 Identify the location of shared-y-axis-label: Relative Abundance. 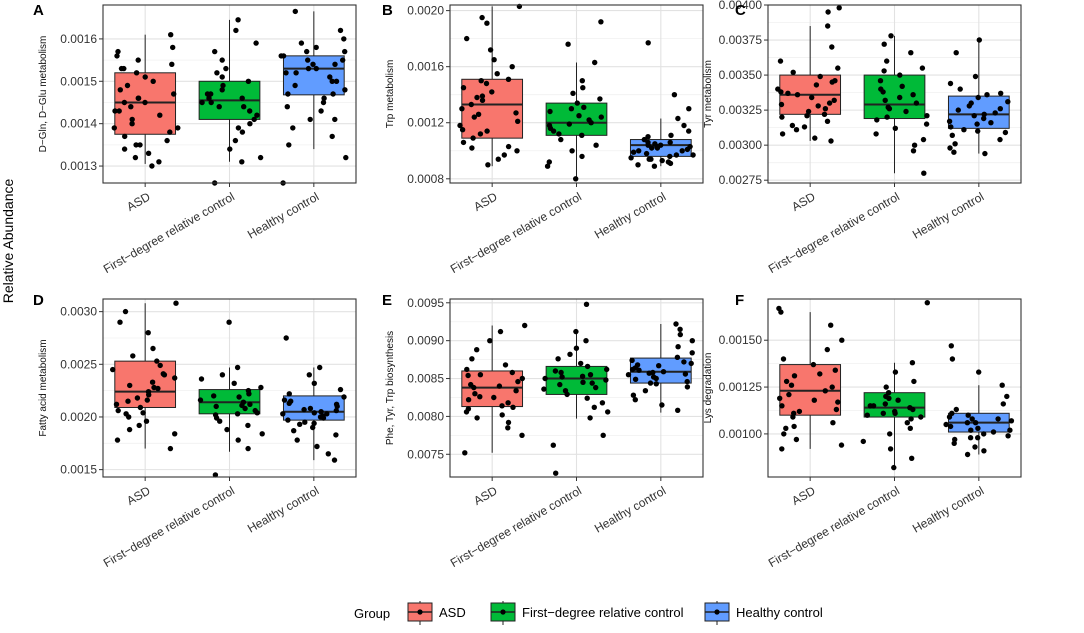
(8, 241).